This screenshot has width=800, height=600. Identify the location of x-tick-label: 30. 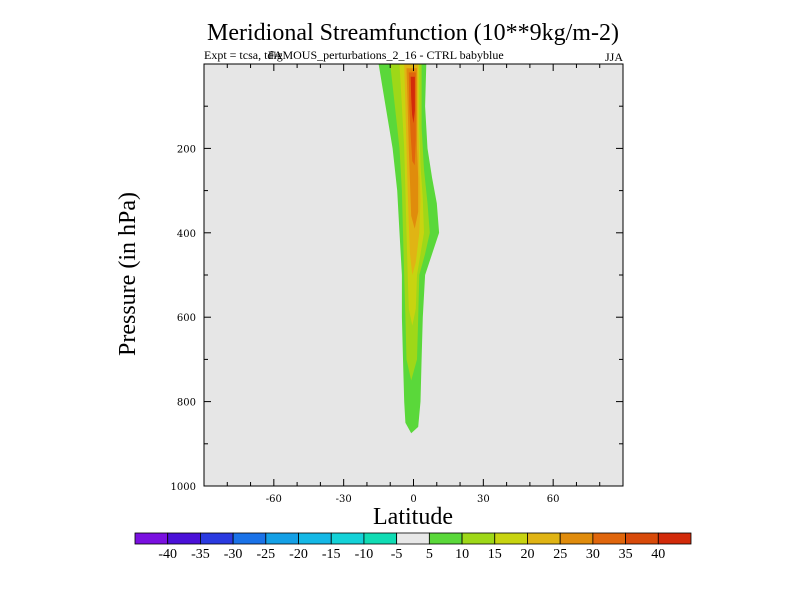
(483, 499).